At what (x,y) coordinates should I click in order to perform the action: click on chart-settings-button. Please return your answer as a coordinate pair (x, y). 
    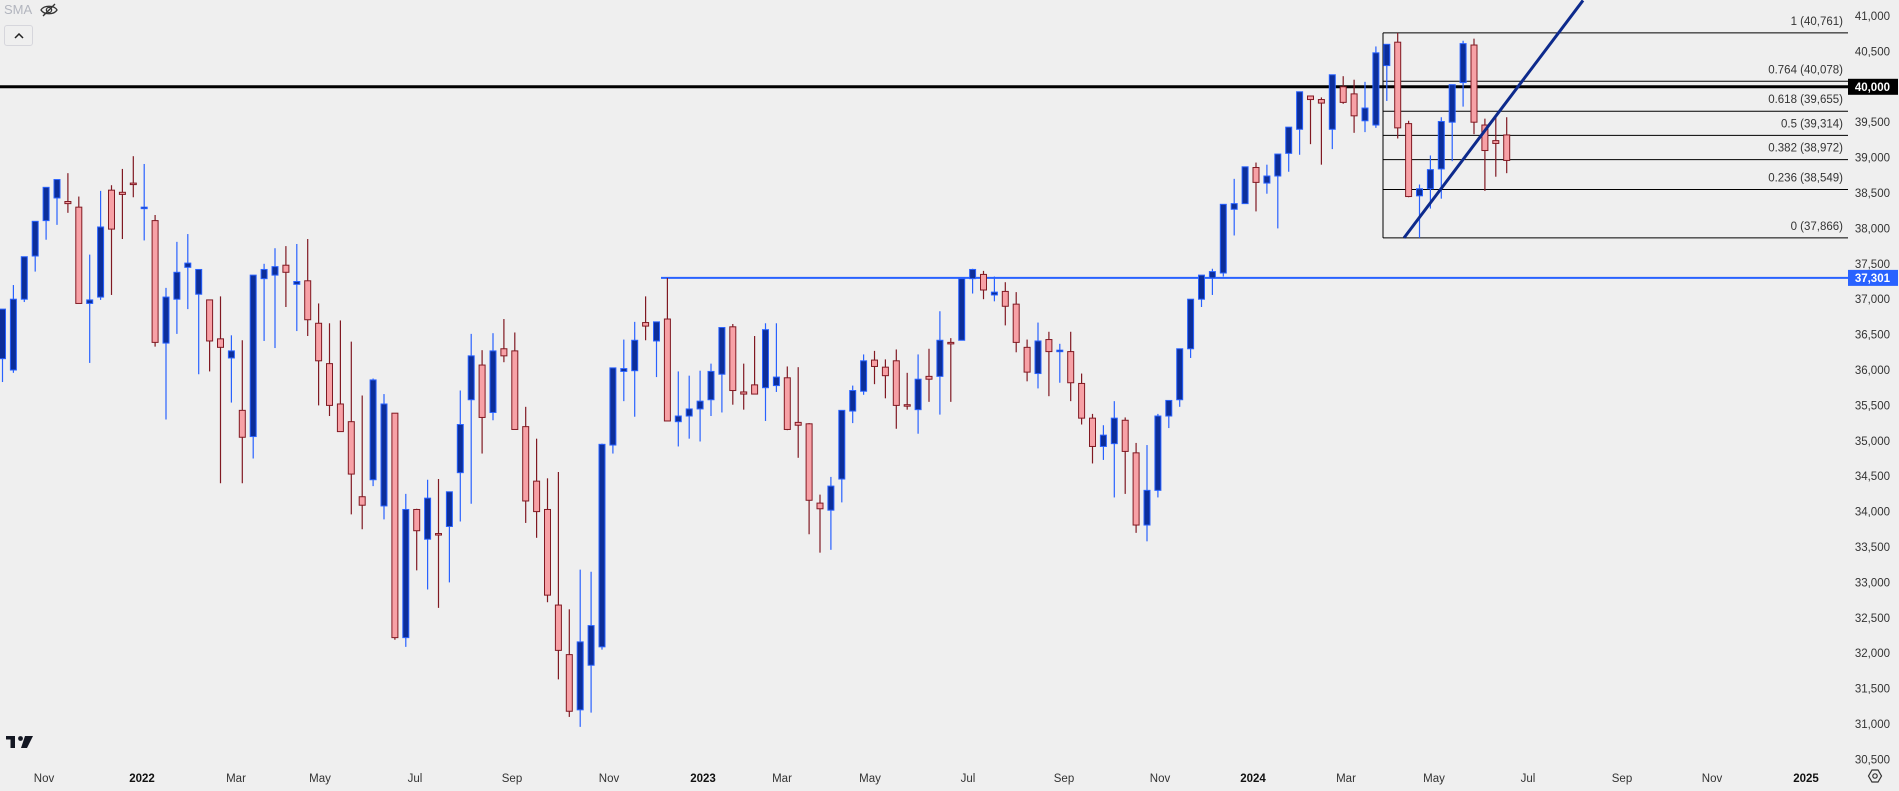
    Looking at the image, I should click on (1875, 776).